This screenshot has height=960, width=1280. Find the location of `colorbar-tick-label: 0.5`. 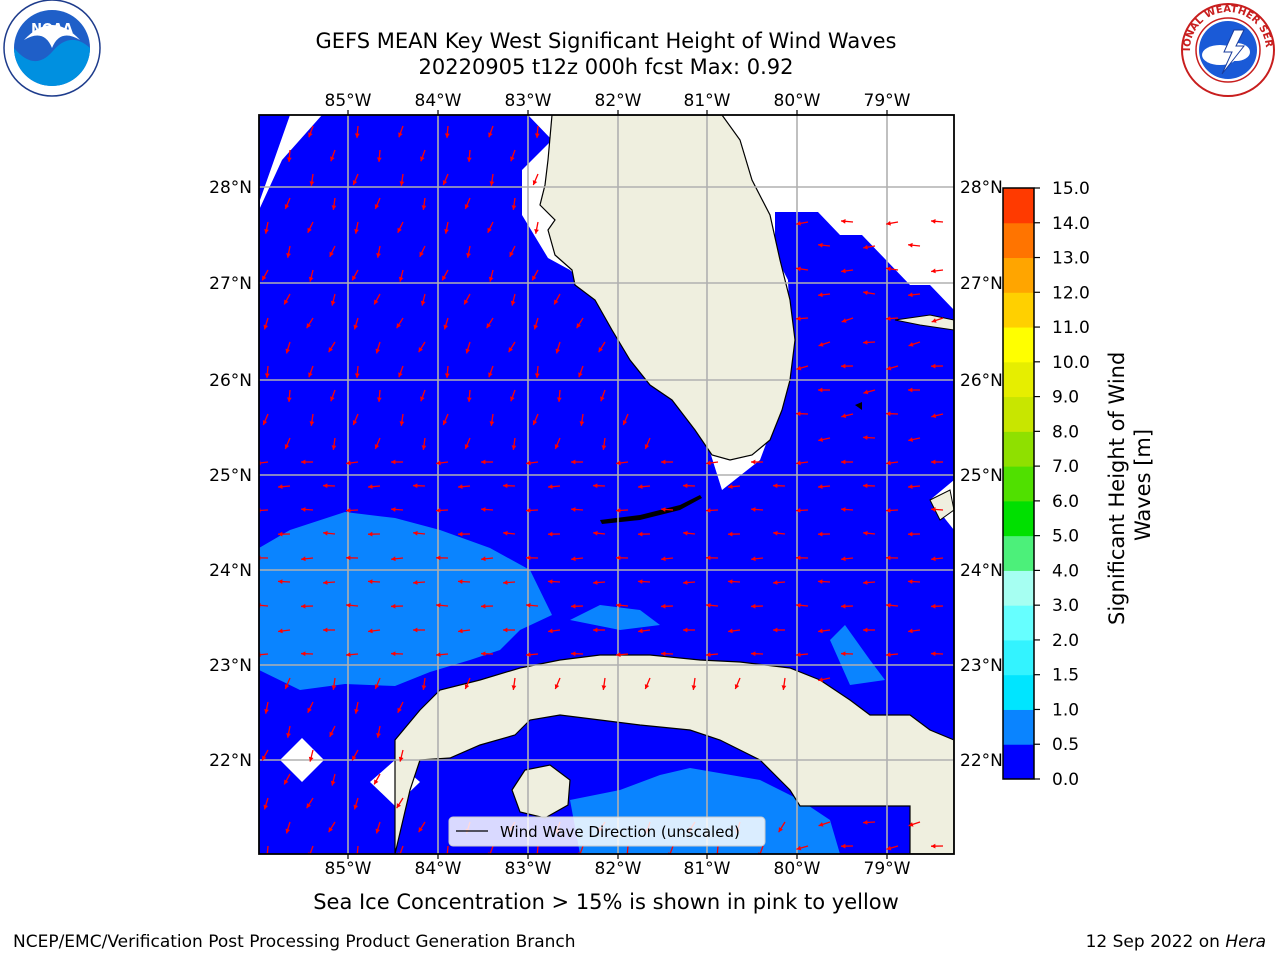

colorbar-tick-label: 0.5 is located at coordinates (1065, 745).